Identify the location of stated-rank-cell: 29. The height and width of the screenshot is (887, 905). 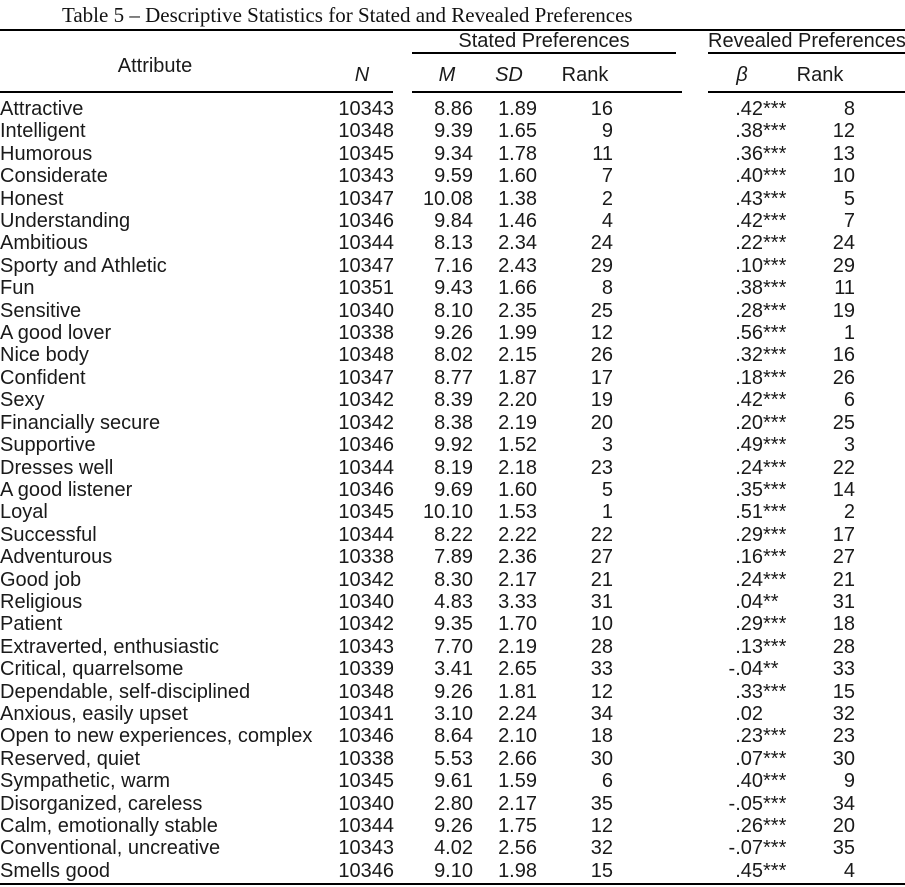
(601, 265).